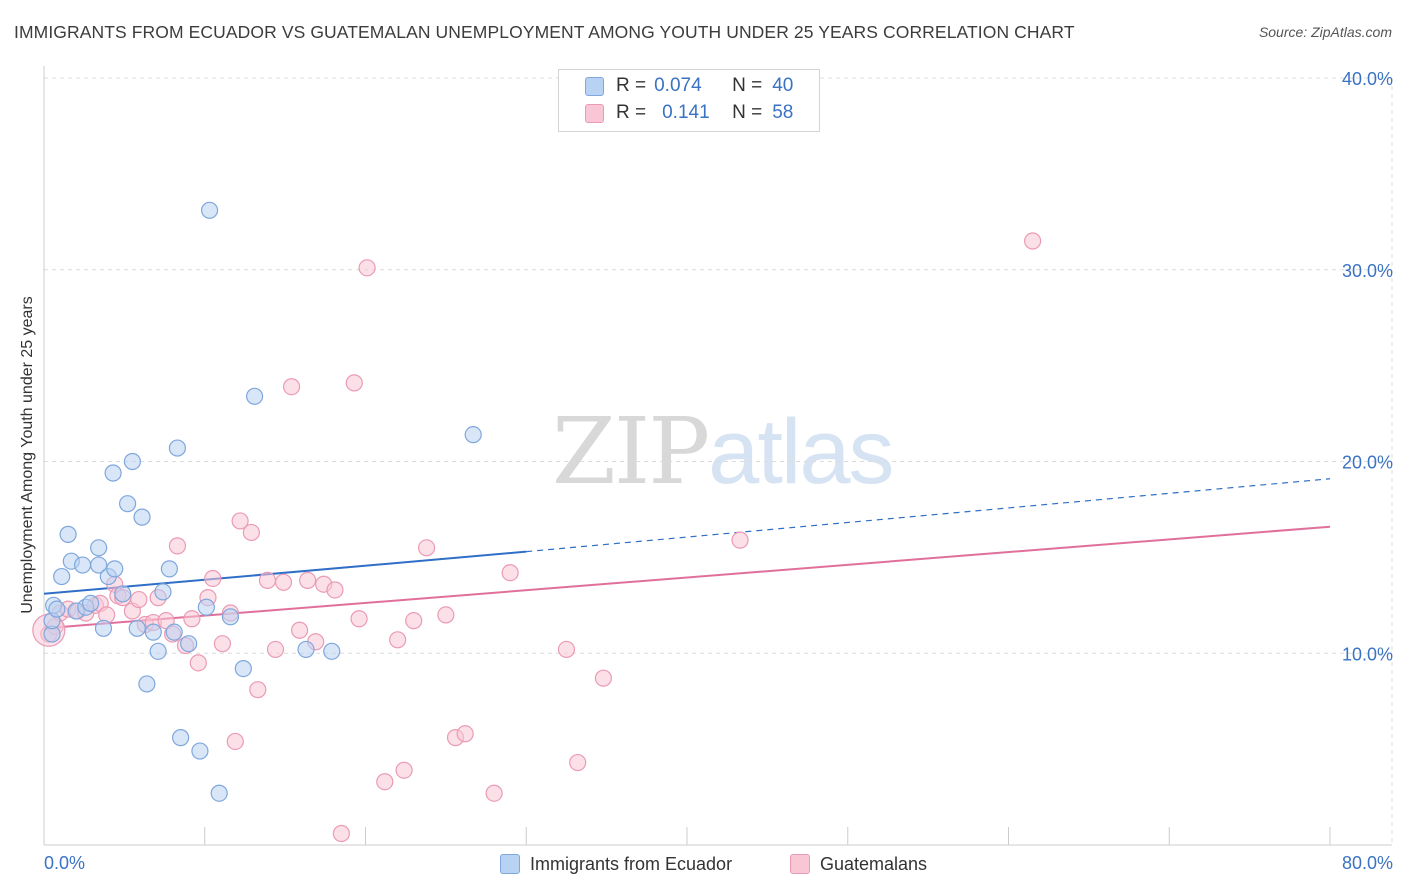 The width and height of the screenshot is (1406, 892). What do you see at coordinates (689, 113) in the screenshot?
I see `legend-row-guatemalans: R = 0.141 N = 58` at bounding box center [689, 113].